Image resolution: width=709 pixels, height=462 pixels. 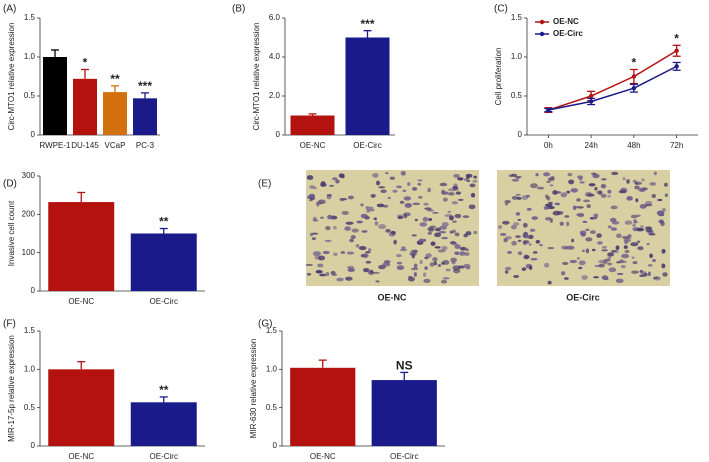 What do you see at coordinates (30, 368) in the screenshot?
I see `y-tick-label: 1.0` at bounding box center [30, 368].